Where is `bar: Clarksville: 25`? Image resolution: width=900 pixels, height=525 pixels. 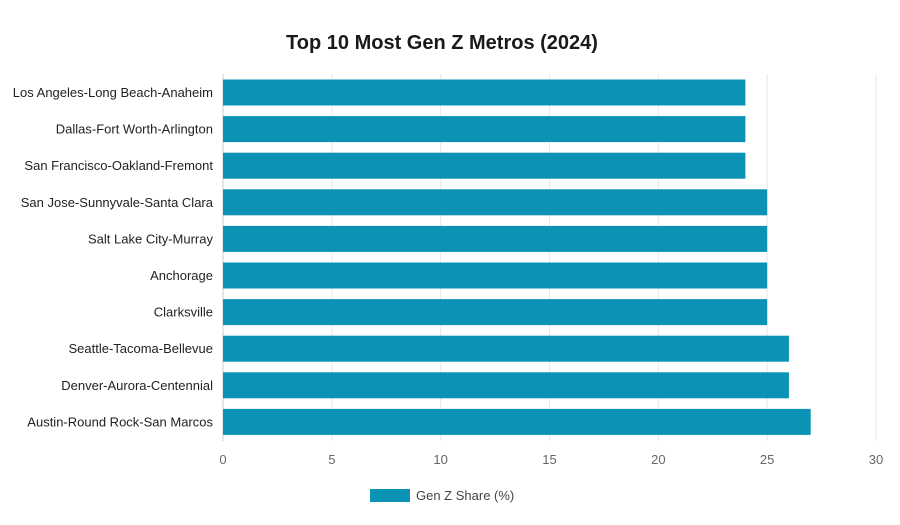
bar: Clarksville: 25 is located at coordinates (495, 312).